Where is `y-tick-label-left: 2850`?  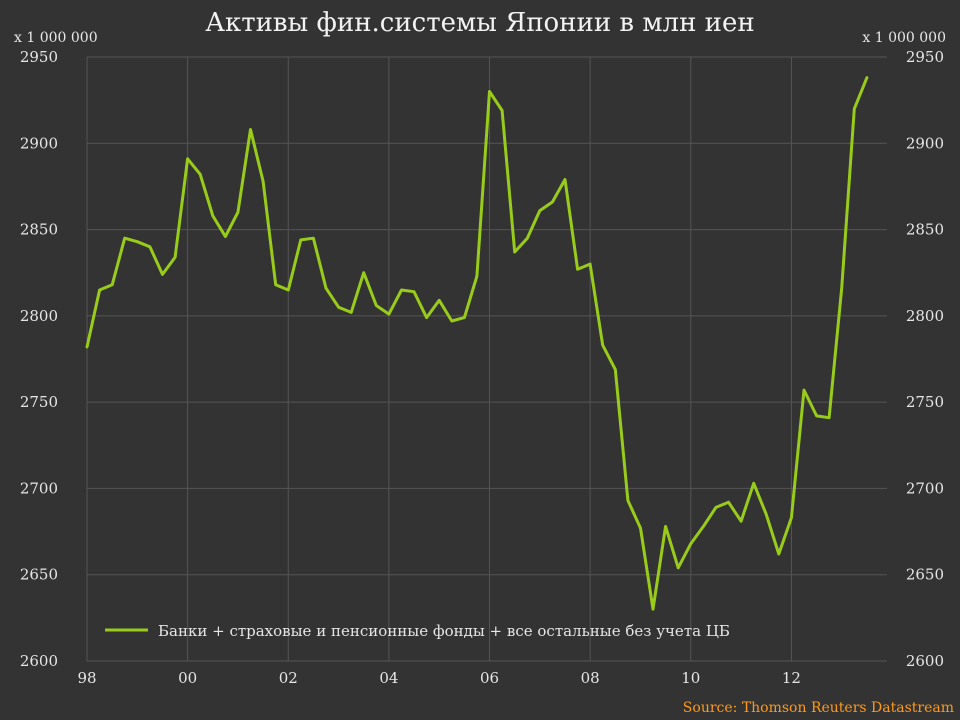
y-tick-label-left: 2850 is located at coordinates (39, 230).